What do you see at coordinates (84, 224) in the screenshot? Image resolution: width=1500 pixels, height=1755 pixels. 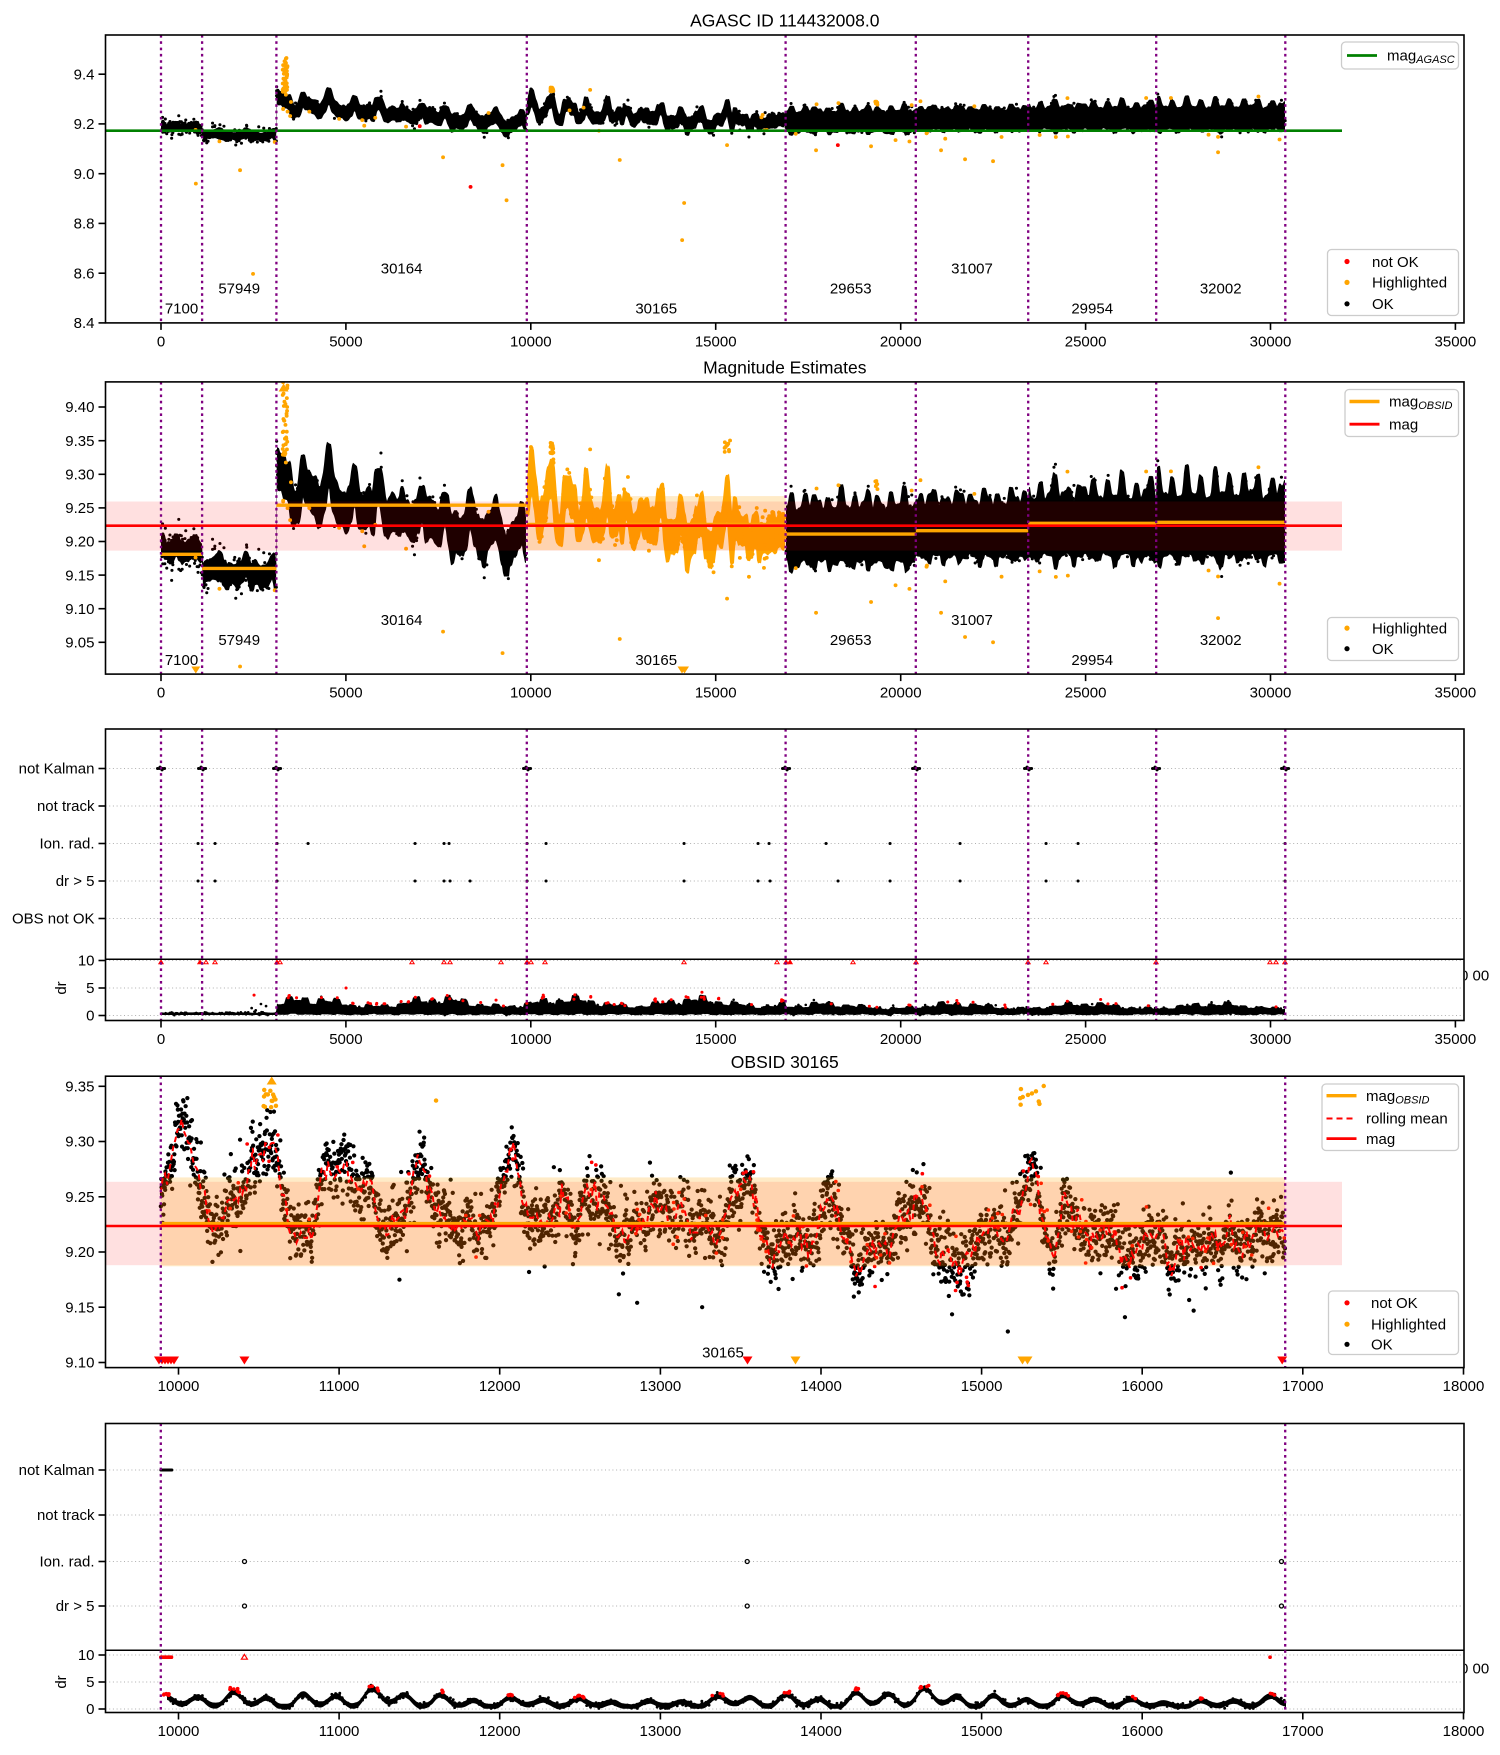 I see `svg-text: 8.8` at bounding box center [84, 224].